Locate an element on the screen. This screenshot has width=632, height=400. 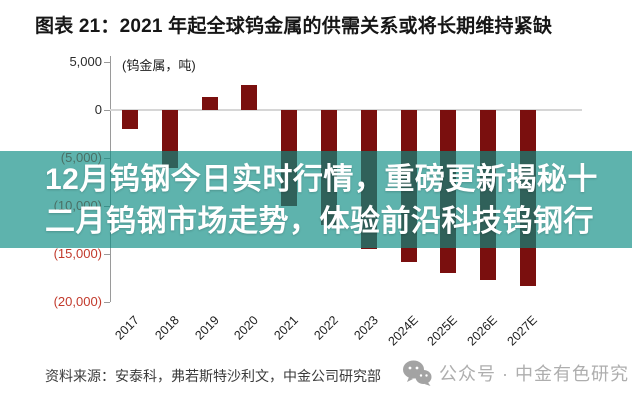
zero-gridline is located at coordinates (346, 110).